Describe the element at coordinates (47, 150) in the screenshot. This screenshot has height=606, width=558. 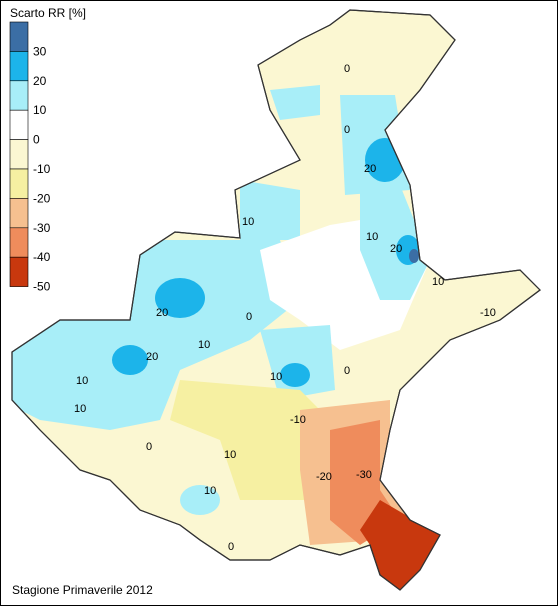
I see `legend: Scarto RR [%] 30 20 10 0 -10 -20 -30 -40 -50` at that location.